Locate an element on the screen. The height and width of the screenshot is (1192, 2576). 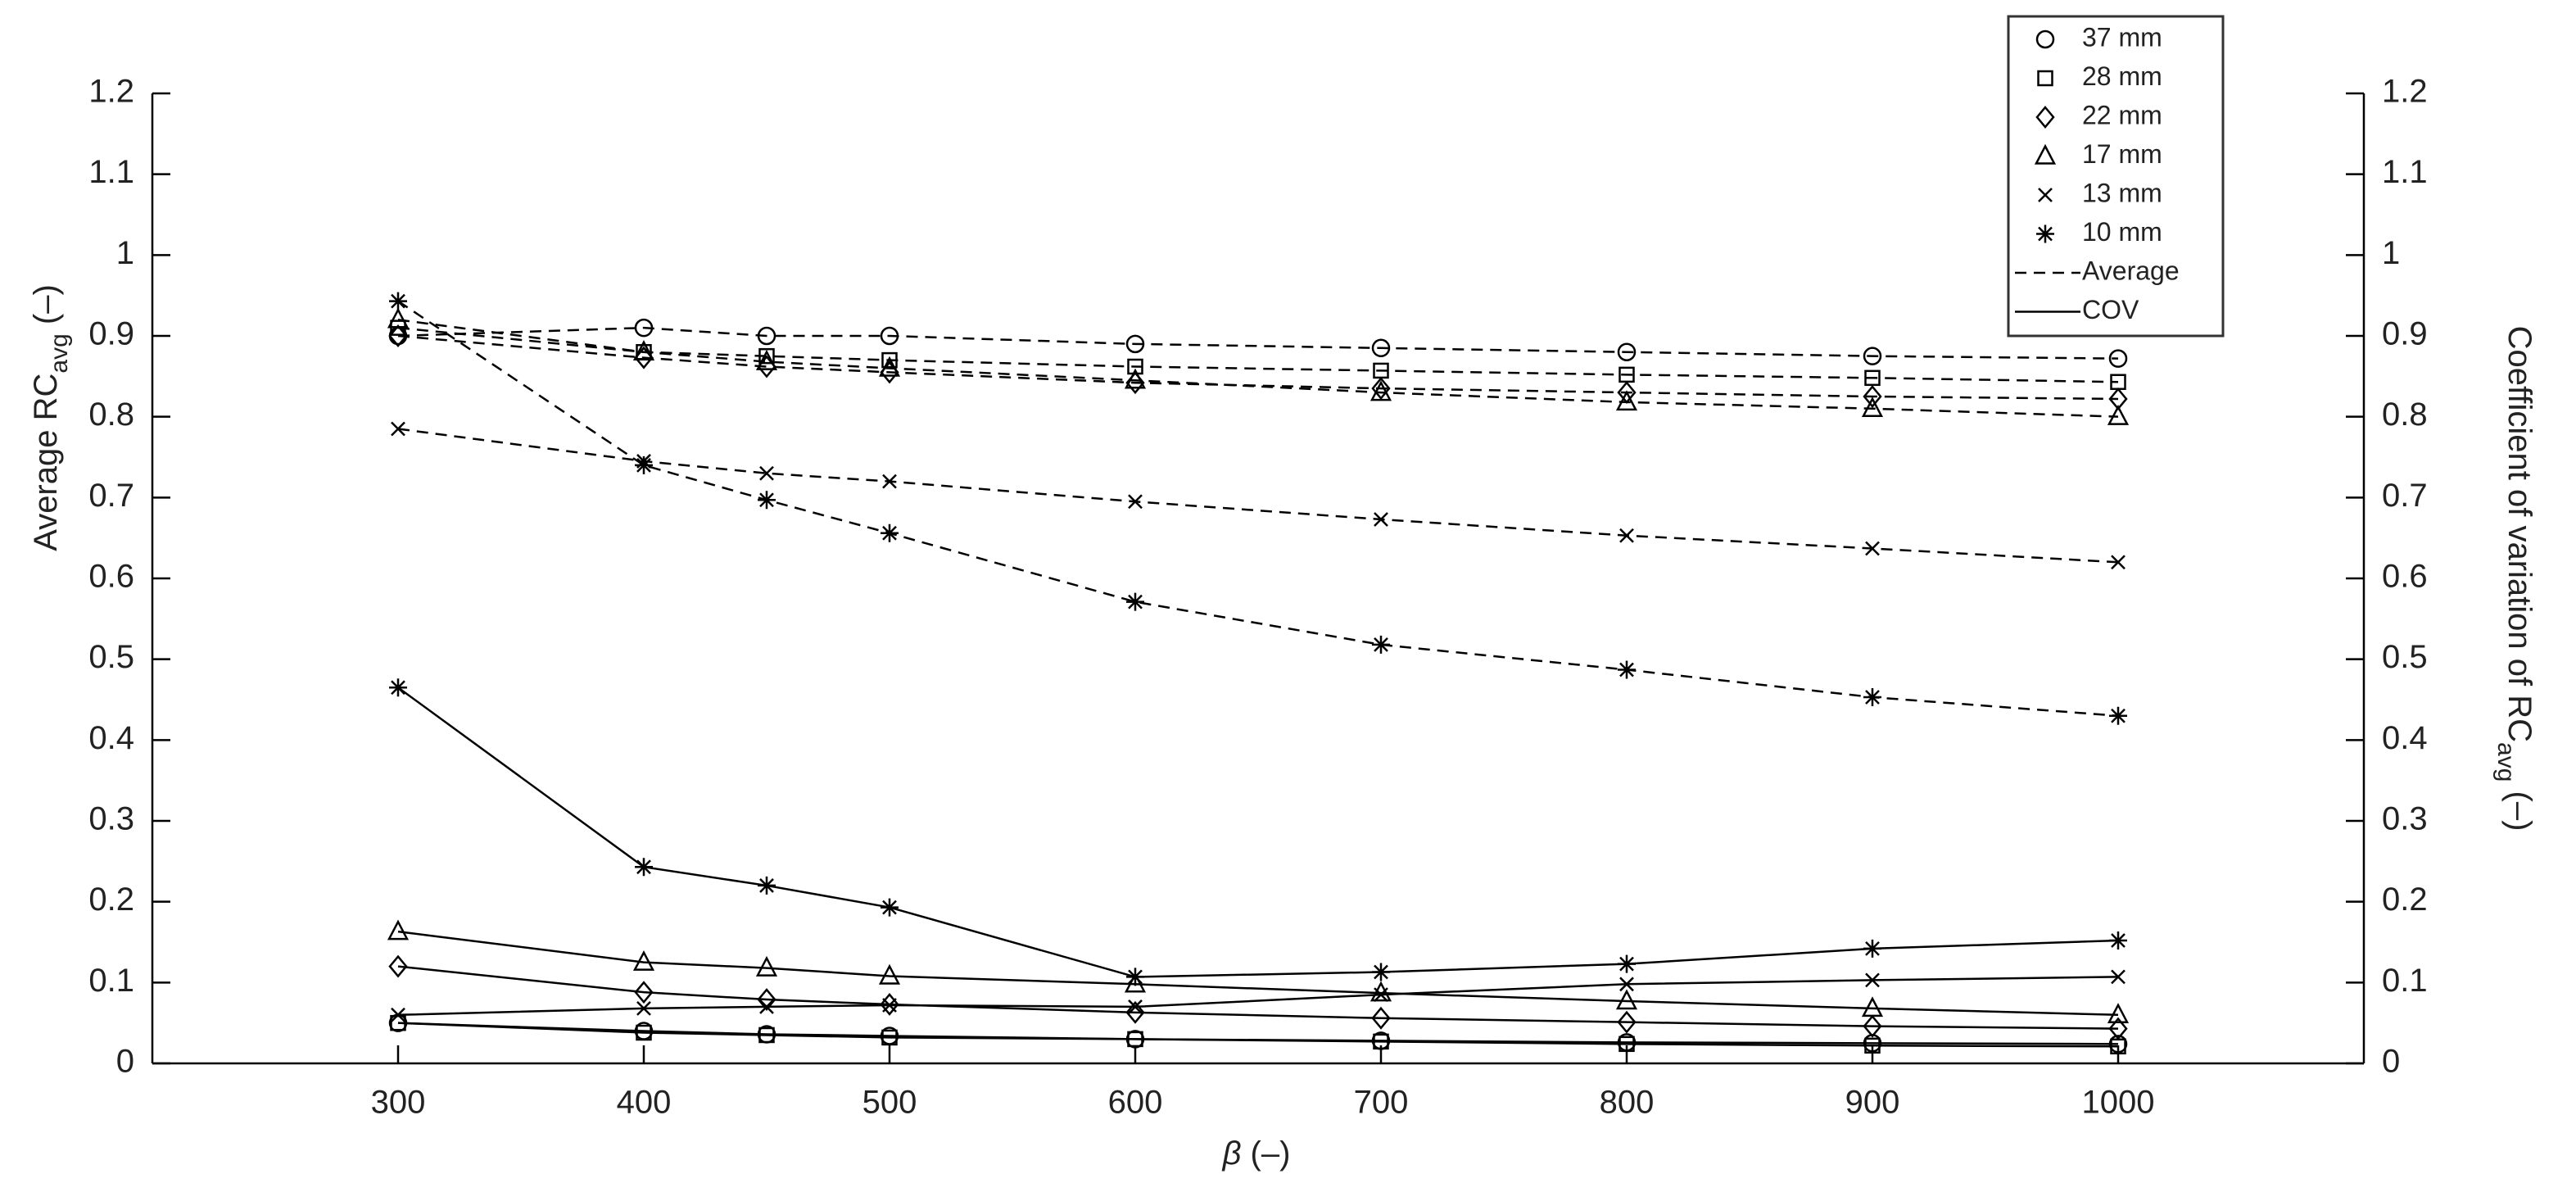
y2-tick-label: 0.2 is located at coordinates (2405, 900).